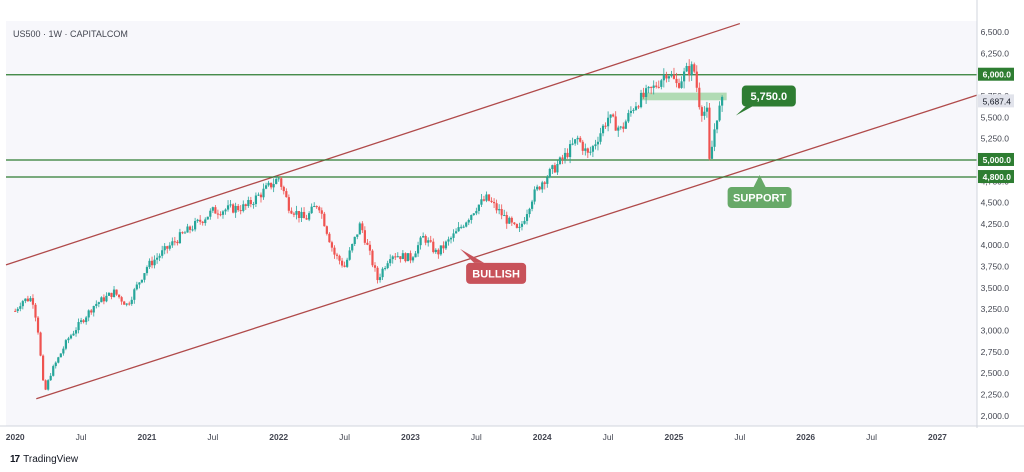  What do you see at coordinates (996, 159) in the screenshot?
I see `level-price-tag: 5,000.0` at bounding box center [996, 159].